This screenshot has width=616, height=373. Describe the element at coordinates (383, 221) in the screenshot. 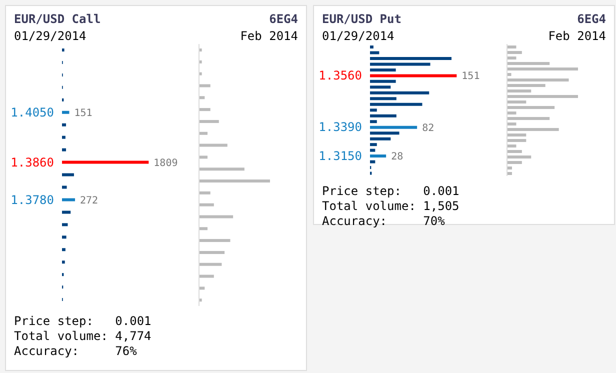

I see `text: Accuracy: 70%` at that location.